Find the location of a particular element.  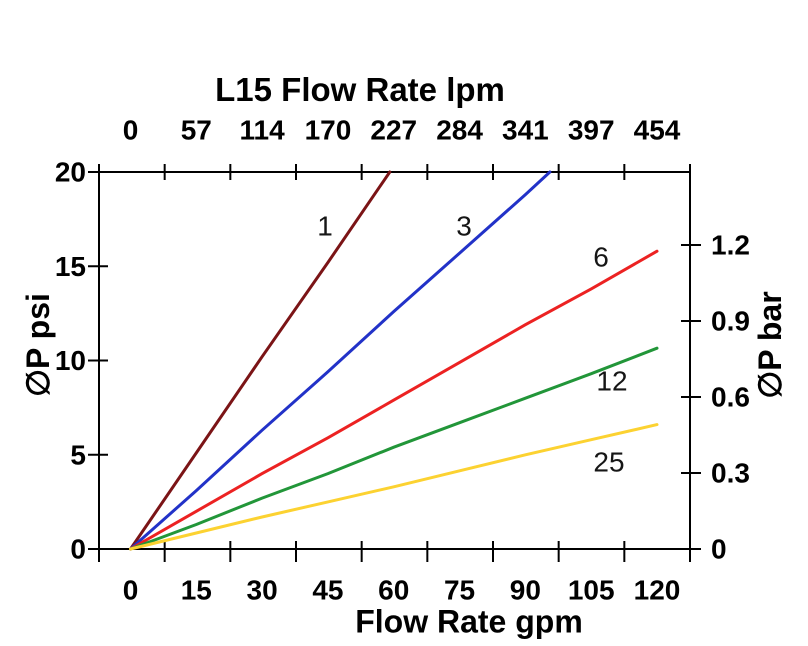

top-axis-tick-label: 114 is located at coordinates (263, 130).